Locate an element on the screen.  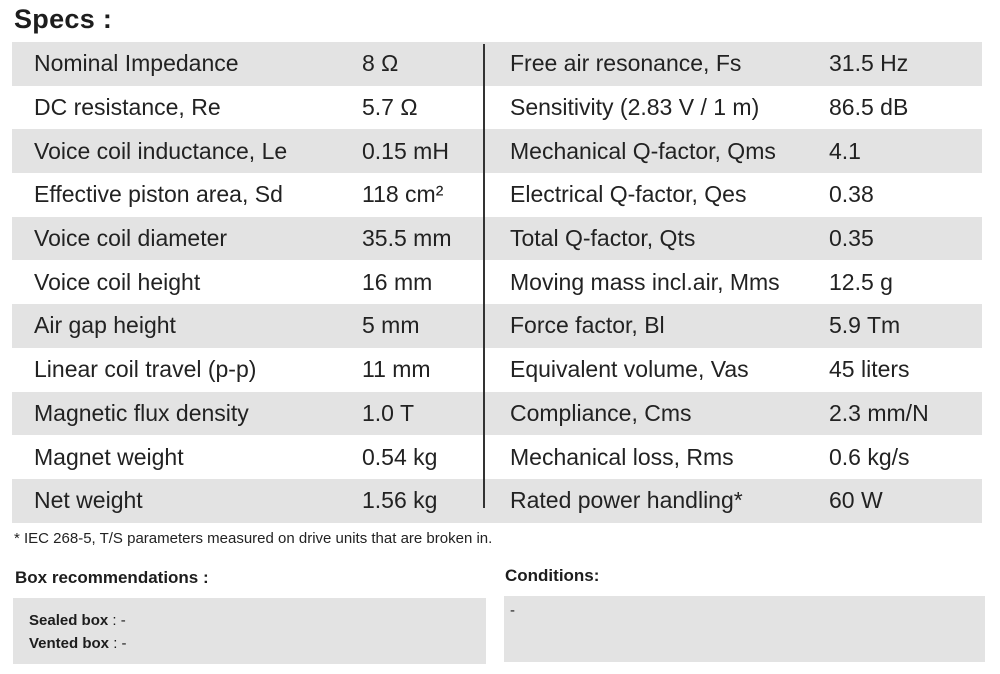
spec-label-left: Linear coil travel (p-p) is located at coordinates (145, 369).